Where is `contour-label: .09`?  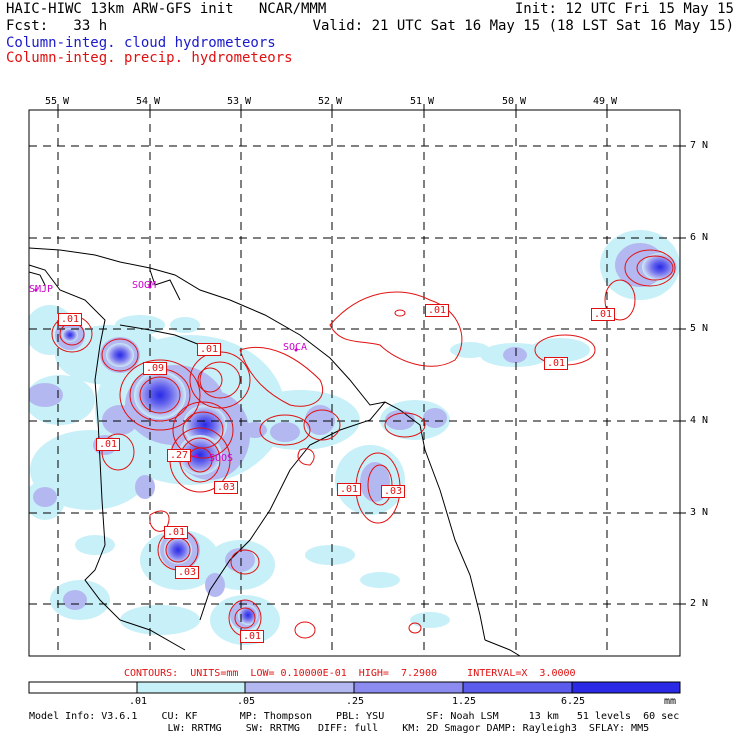
contour-label: .09 is located at coordinates (155, 368).